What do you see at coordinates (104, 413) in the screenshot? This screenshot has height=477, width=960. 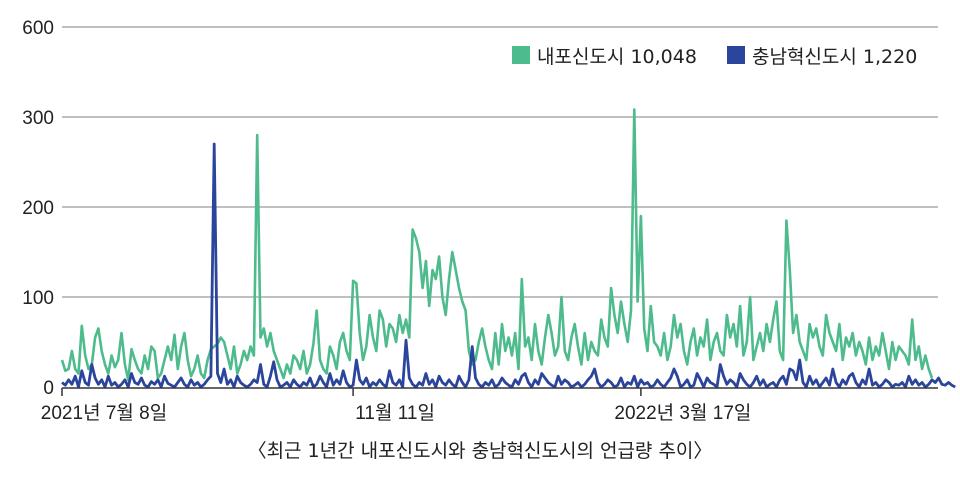 I see `x-tick-label: 2021년 7월 8일` at bounding box center [104, 413].